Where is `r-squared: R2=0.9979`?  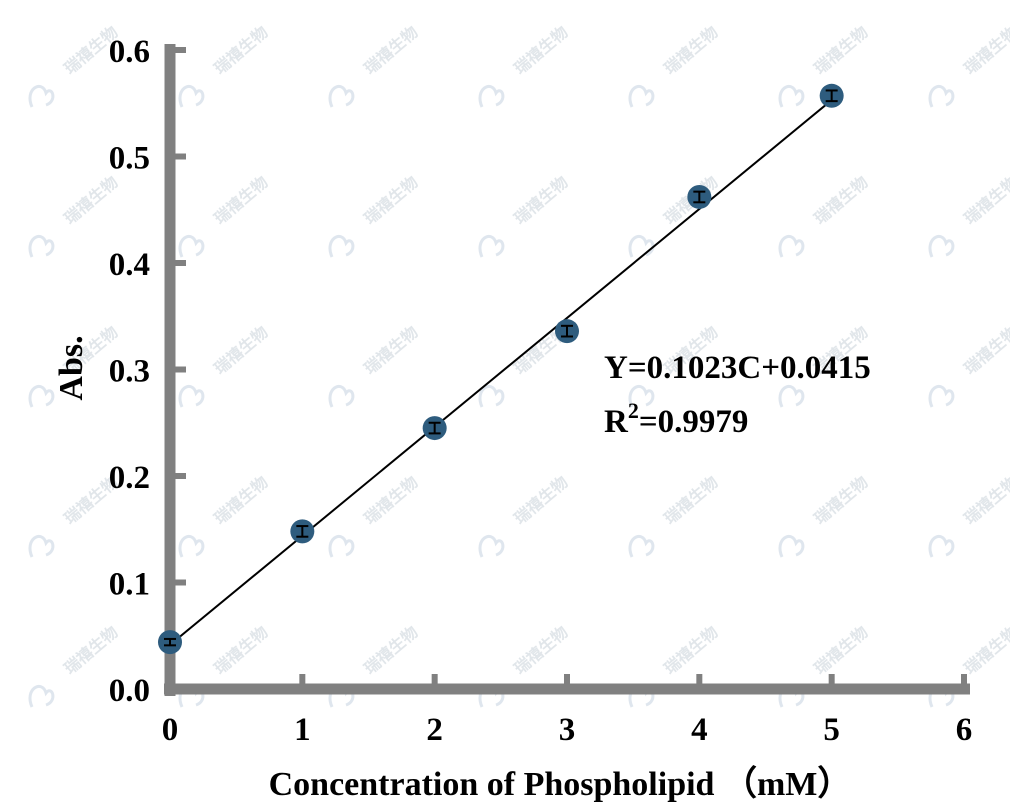
r-squared: R2=0.9979 is located at coordinates (676, 419).